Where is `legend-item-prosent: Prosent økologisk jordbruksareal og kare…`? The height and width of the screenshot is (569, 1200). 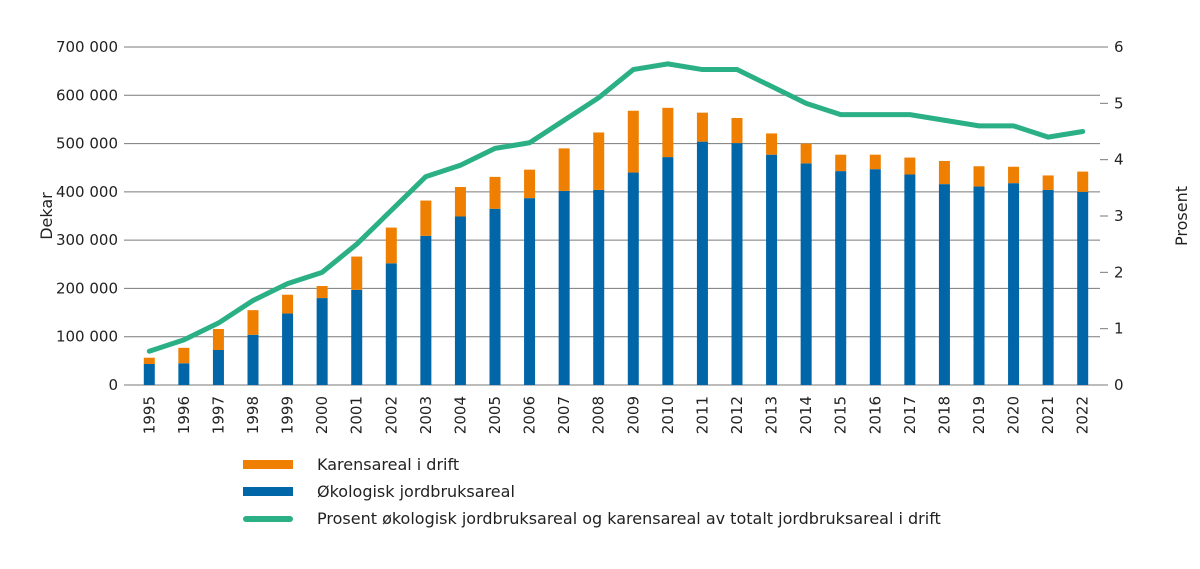
legend-item-prosent: Prosent økologisk jordbruksareal og kare… is located at coordinates (592, 518).